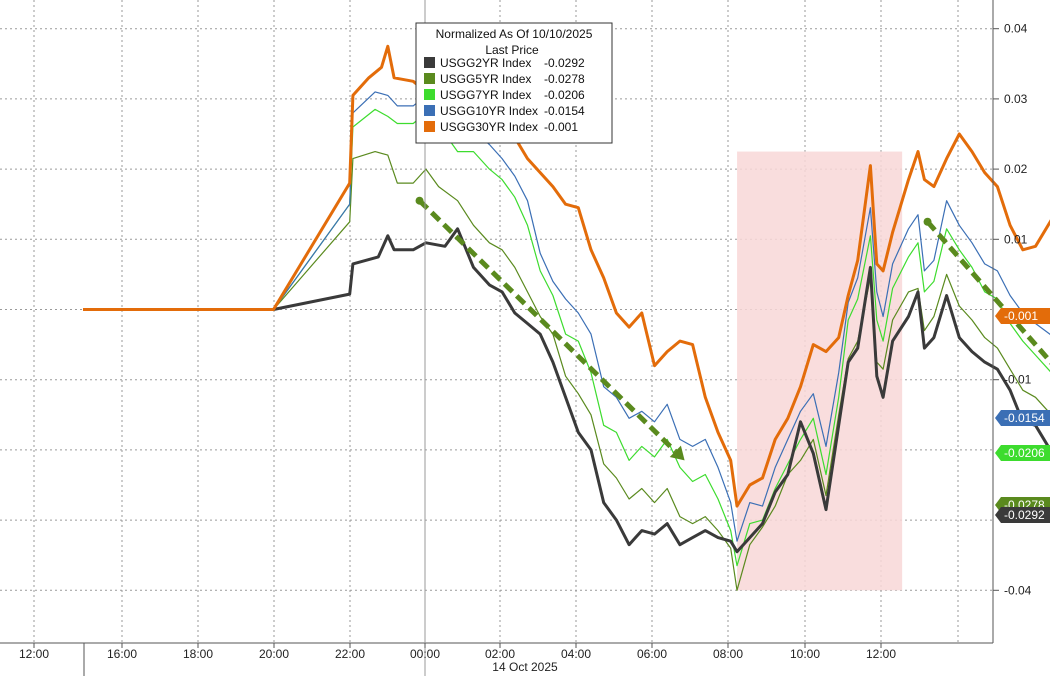 The height and width of the screenshot is (676, 1050). Describe the element at coordinates (561, 127) in the screenshot. I see `legend-series-value: -0.001` at that location.